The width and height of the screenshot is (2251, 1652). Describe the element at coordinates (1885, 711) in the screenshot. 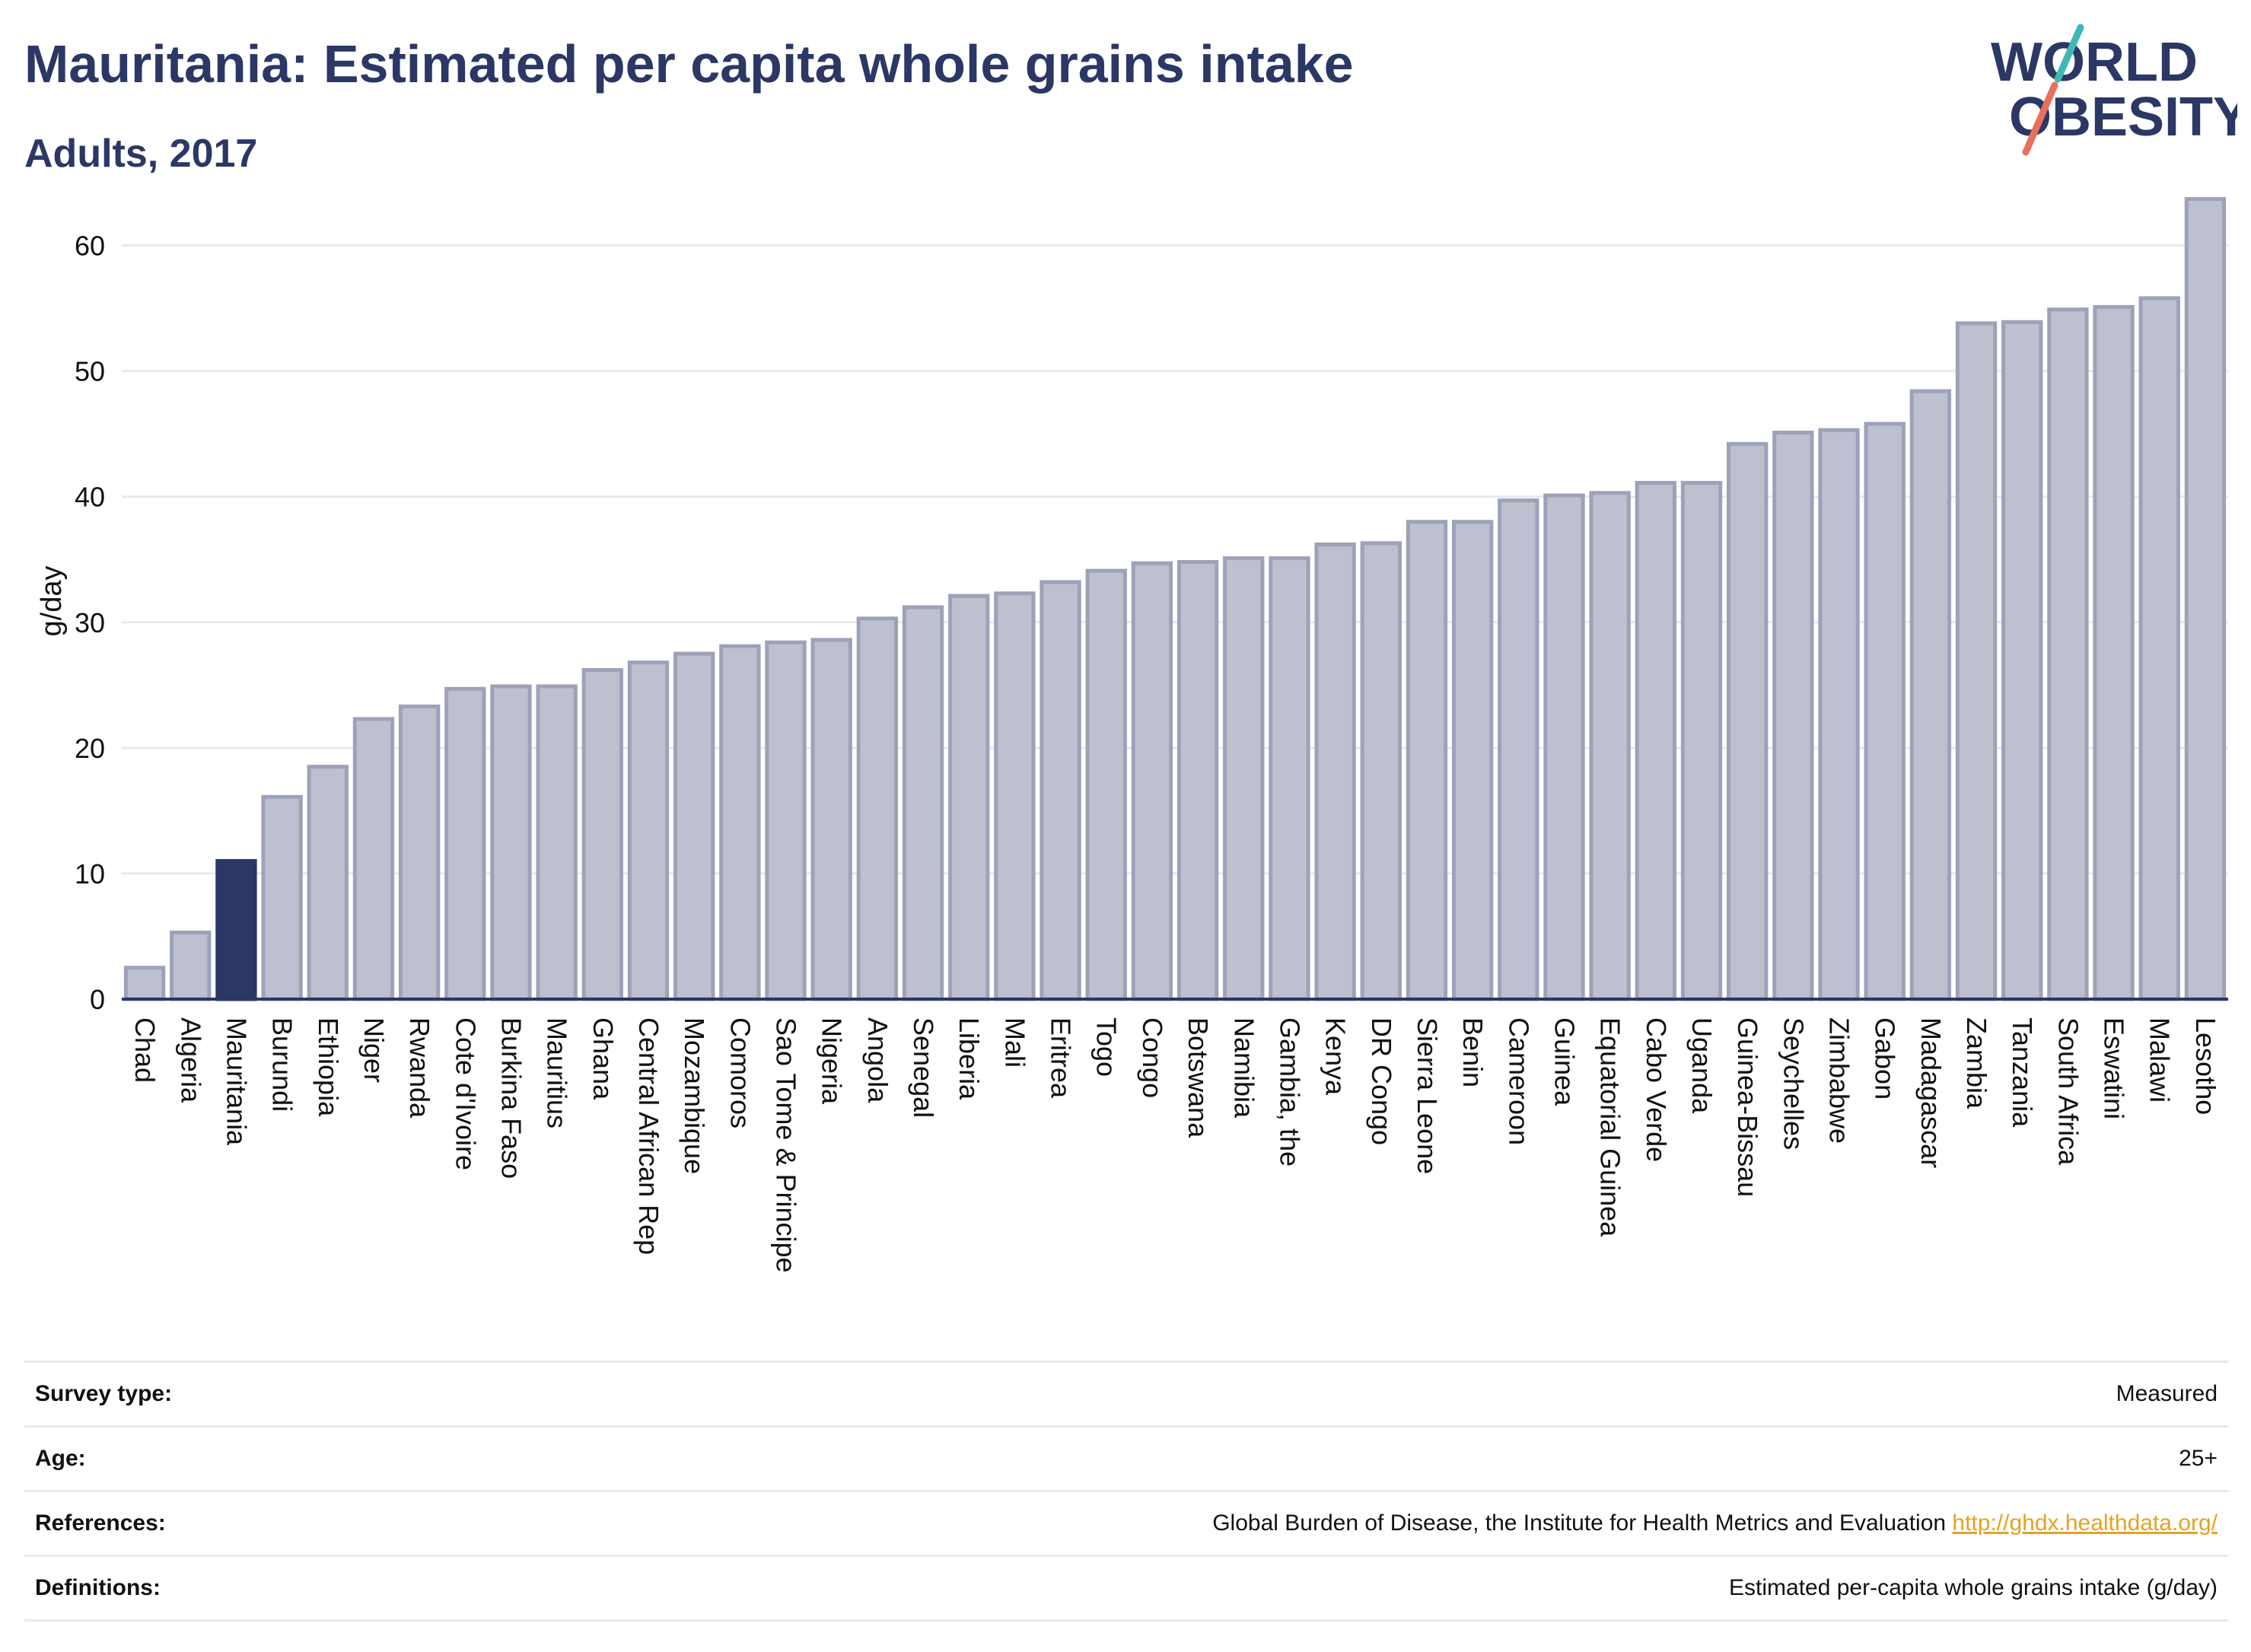

I see `bar-gabon` at that location.